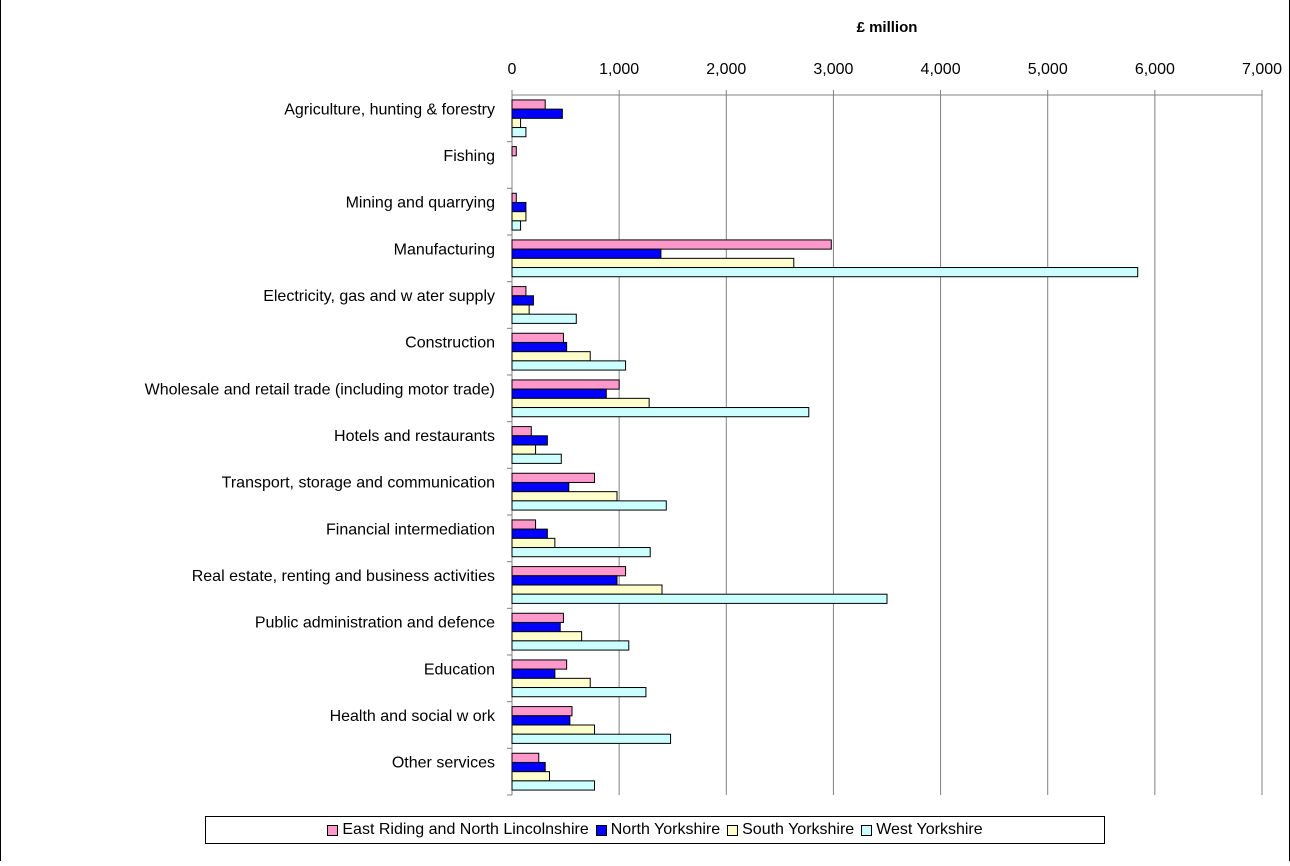 Image resolution: width=1290 pixels, height=866 pixels. Describe the element at coordinates (413, 716) in the screenshot. I see `category-label: Health and social w ork` at that location.